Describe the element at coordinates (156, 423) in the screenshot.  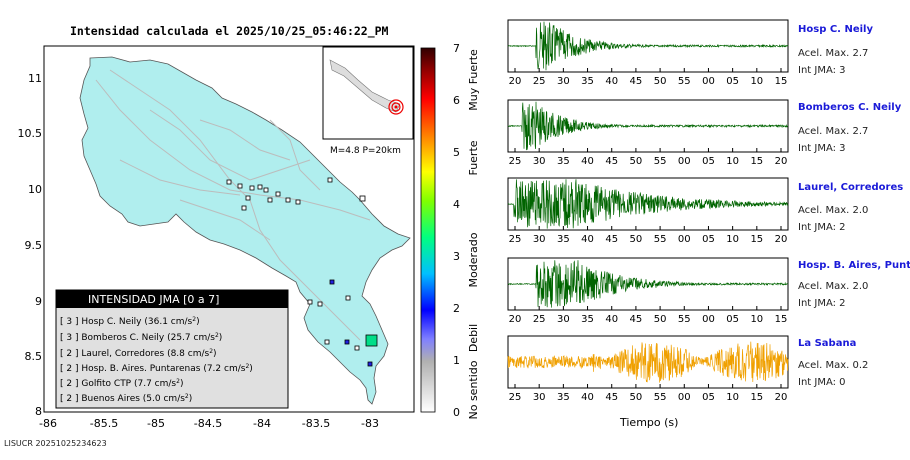
I see `svg-text: -85` at that location.